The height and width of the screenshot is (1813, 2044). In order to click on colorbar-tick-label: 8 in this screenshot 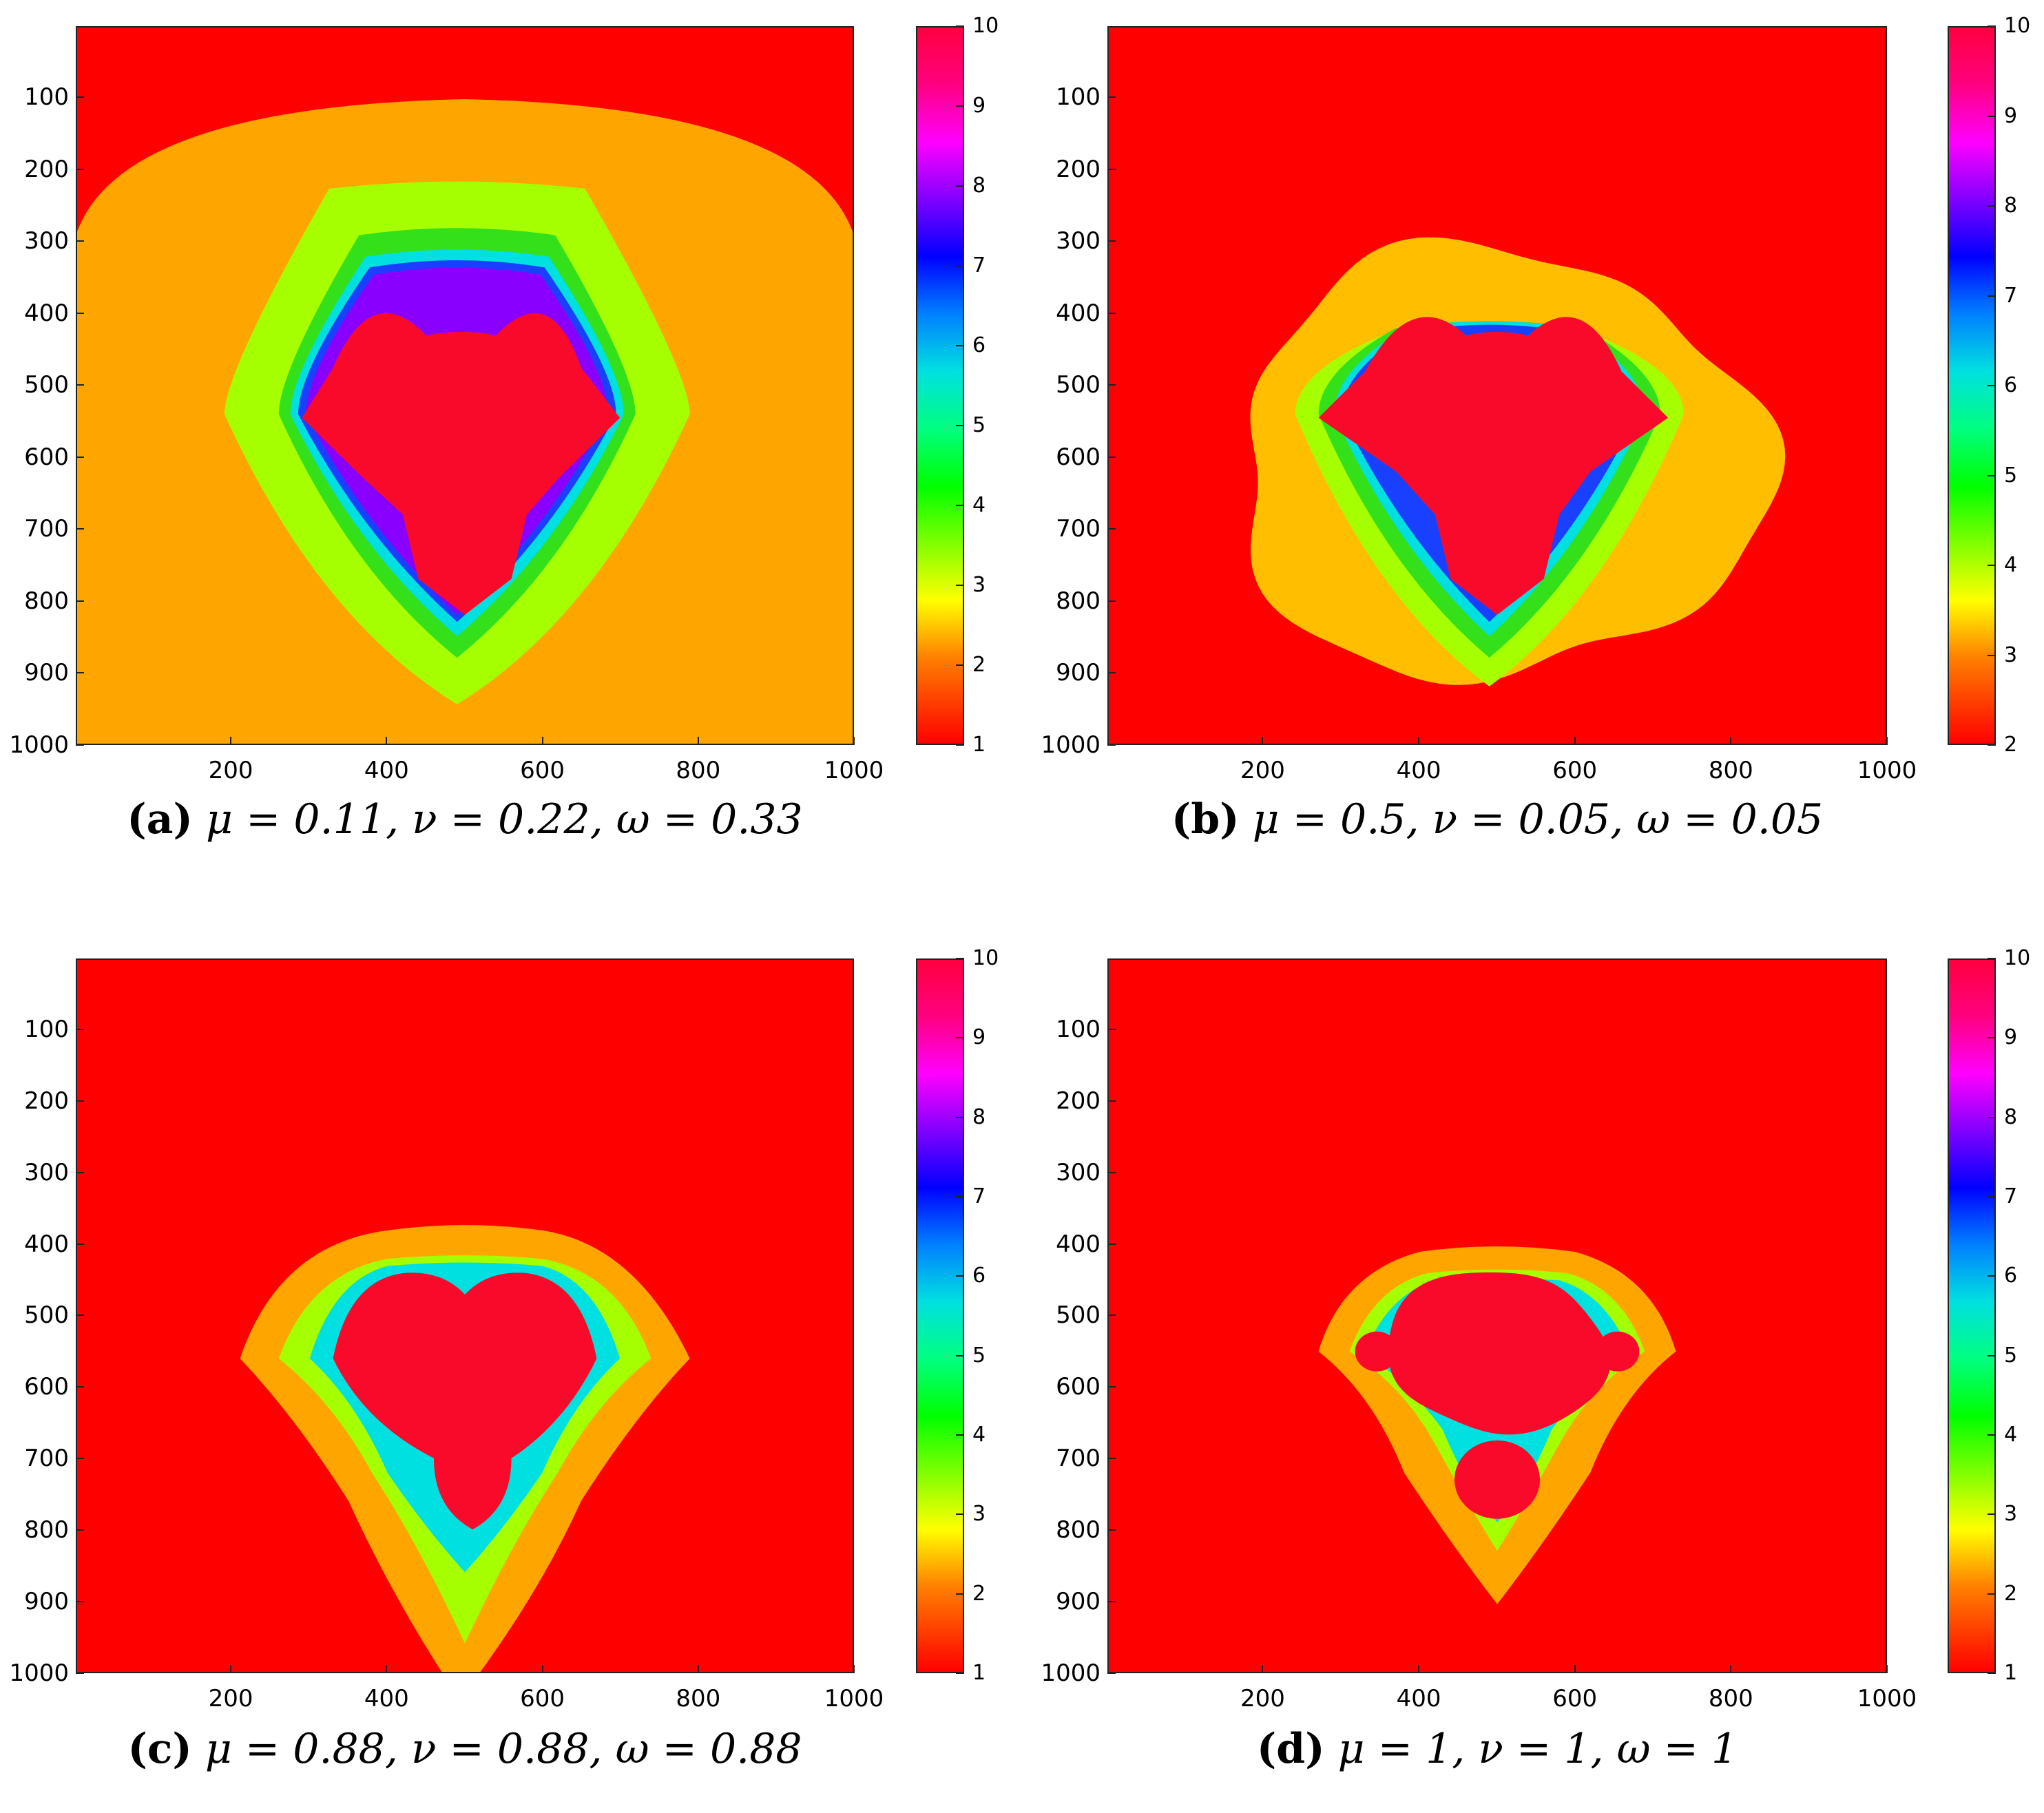, I will do `click(2011, 206)`.